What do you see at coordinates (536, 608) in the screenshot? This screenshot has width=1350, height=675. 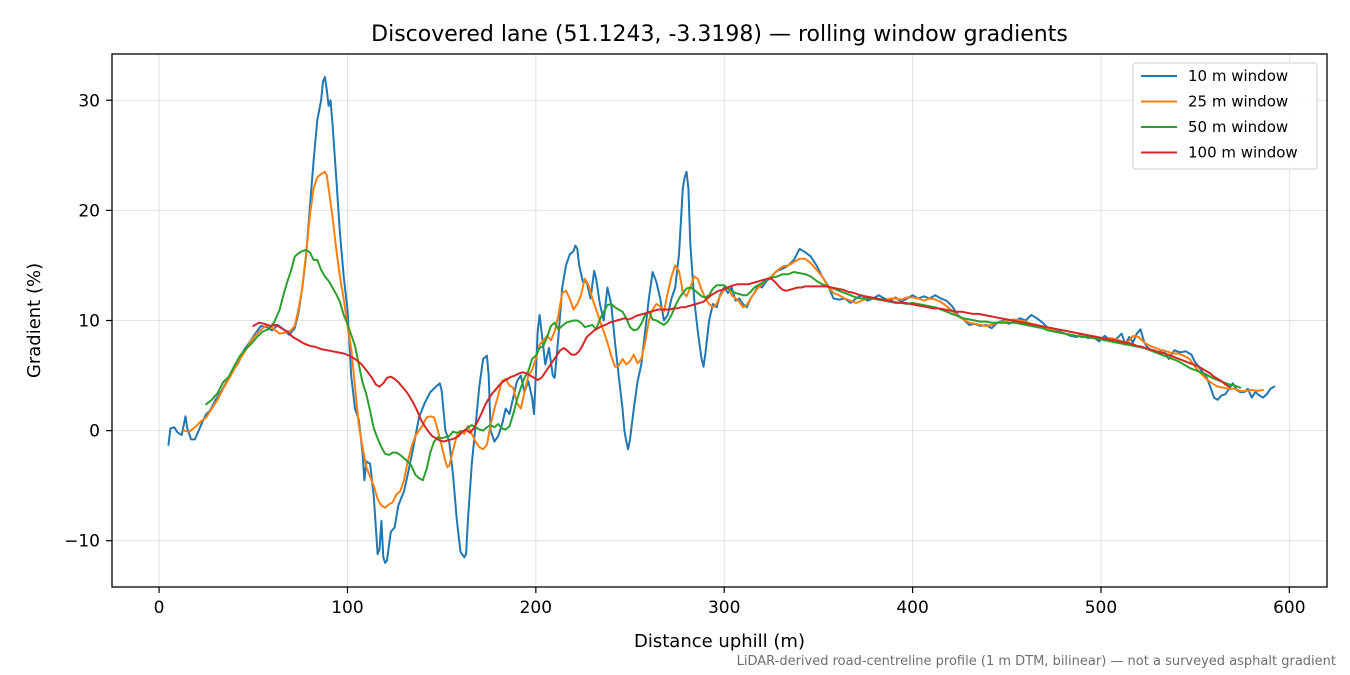 I see `x-tick-label: 200` at bounding box center [536, 608].